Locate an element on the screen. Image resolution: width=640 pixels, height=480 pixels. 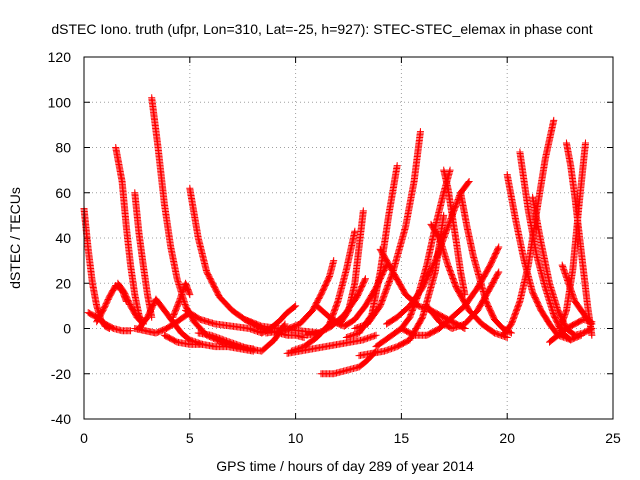
y-tick-label: -40 is located at coordinates (61, 419).